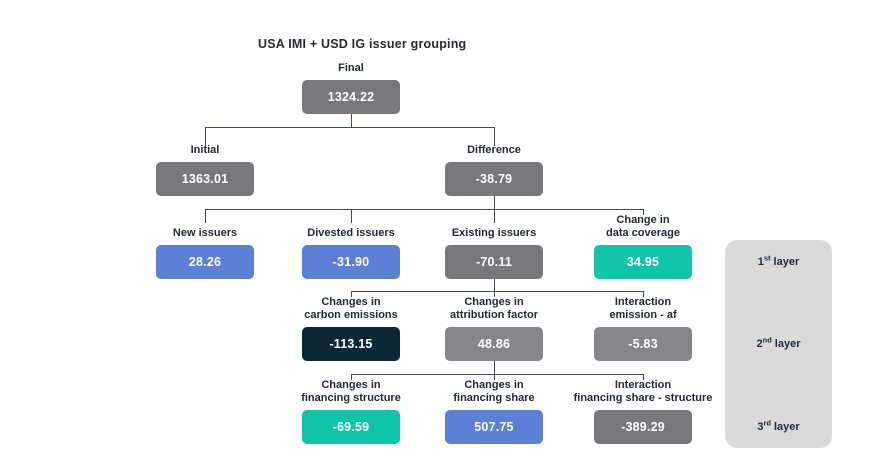 The image size is (870, 474). Describe the element at coordinates (643, 427) in the screenshot. I see `node-value-box: -389.29` at that location.